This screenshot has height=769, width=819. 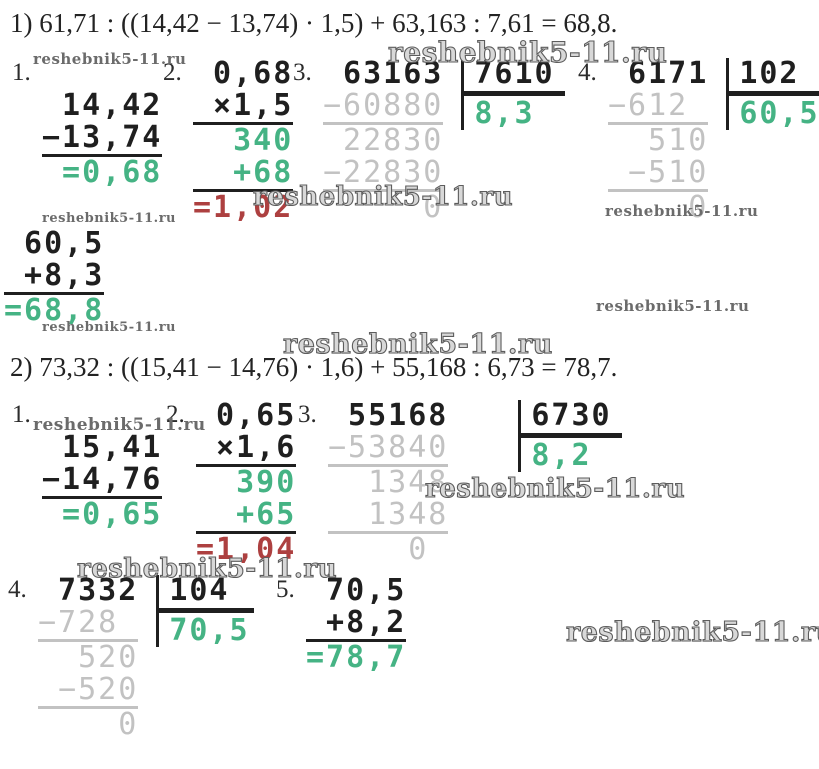 I want to click on work-row: =0,65, so click(x=102, y=514).